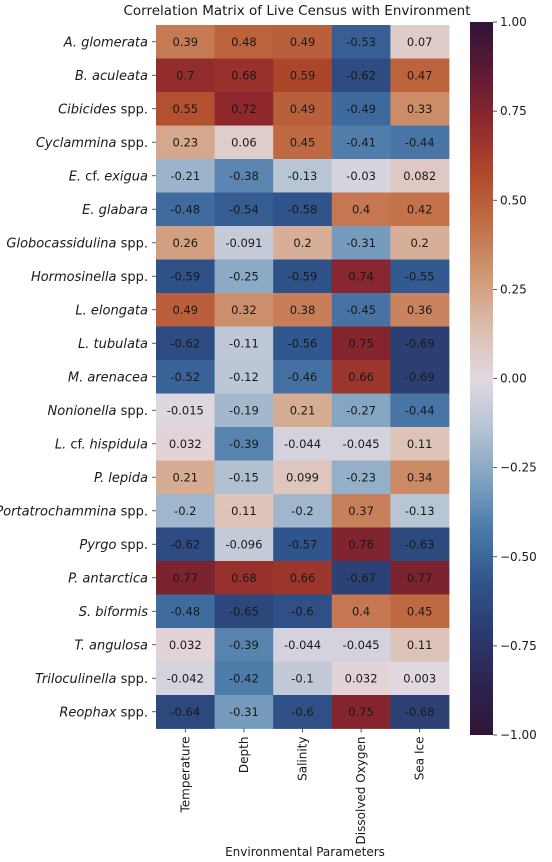 The image size is (552, 862). Describe the element at coordinates (185, 775) in the screenshot. I see `column-label: Temperature` at that location.